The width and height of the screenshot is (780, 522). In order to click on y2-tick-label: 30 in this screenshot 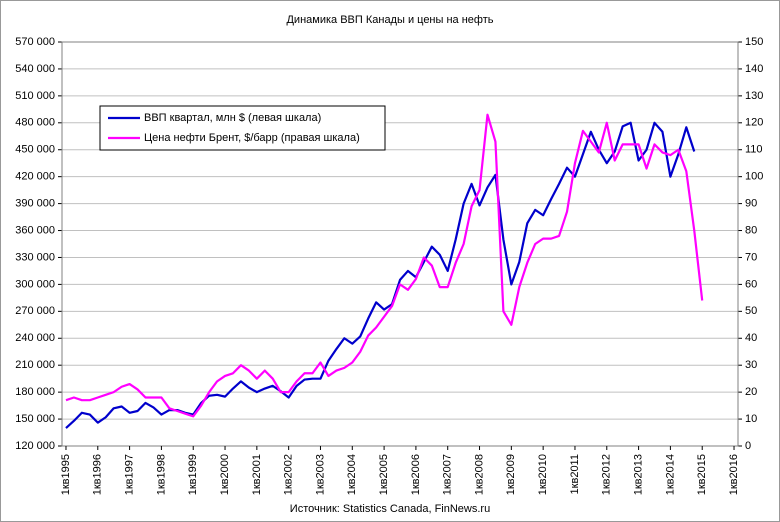, I will do `click(751, 365)`.